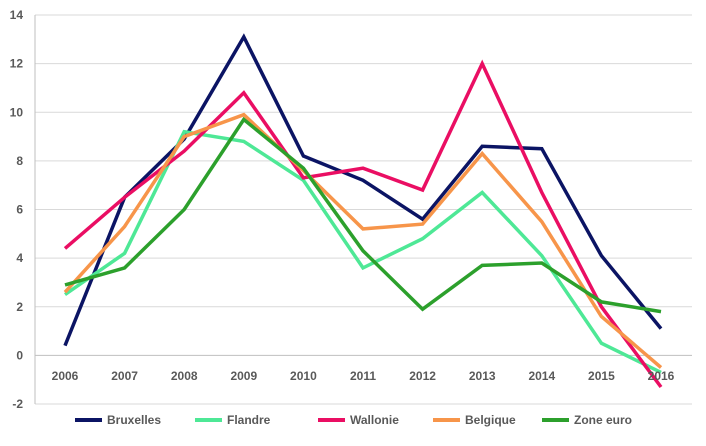 This screenshot has width=706, height=446. Describe the element at coordinates (422, 376) in the screenshot. I see `x-tick-label: 2012` at that location.